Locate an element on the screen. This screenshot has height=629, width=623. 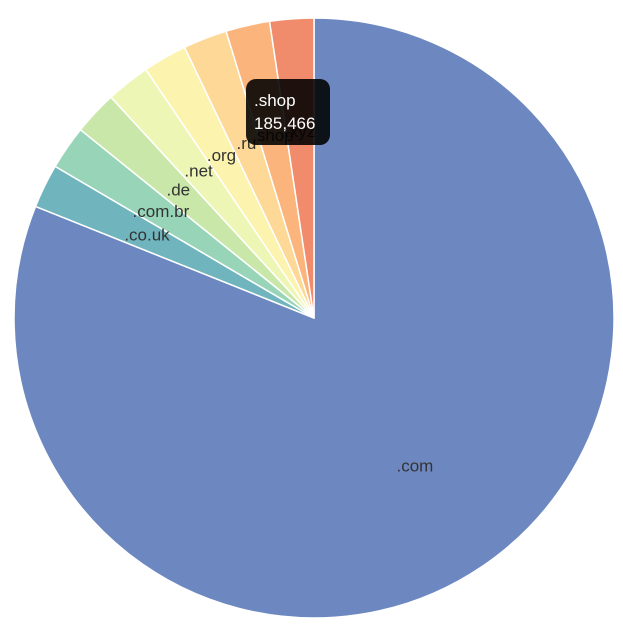
tooltip-value: 185,466 is located at coordinates (285, 123).